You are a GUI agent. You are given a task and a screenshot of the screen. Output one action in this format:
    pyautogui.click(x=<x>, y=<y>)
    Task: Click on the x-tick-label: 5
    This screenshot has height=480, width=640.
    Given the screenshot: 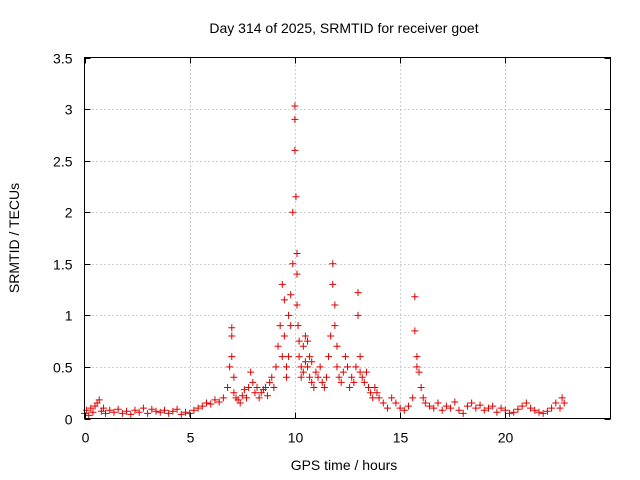 What is the action you would take?
    pyautogui.click(x=191, y=438)
    